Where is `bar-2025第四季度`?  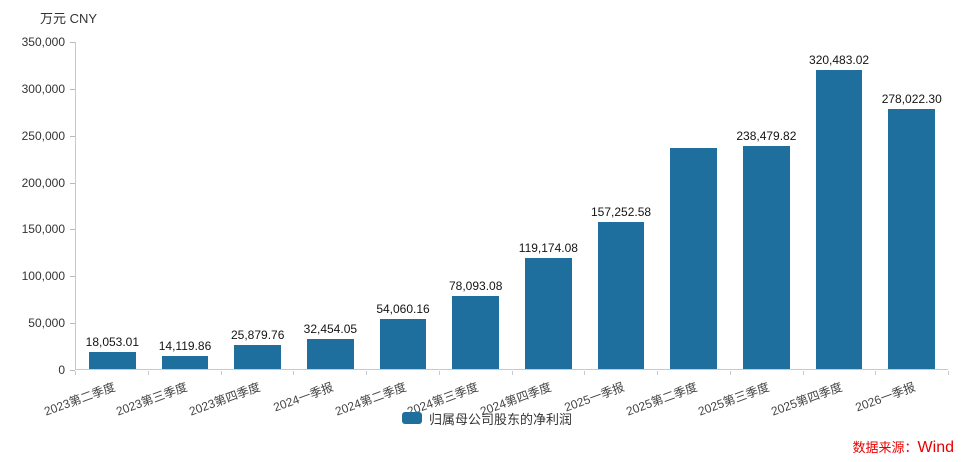
bar-2025第四季度 is located at coordinates (839, 219).